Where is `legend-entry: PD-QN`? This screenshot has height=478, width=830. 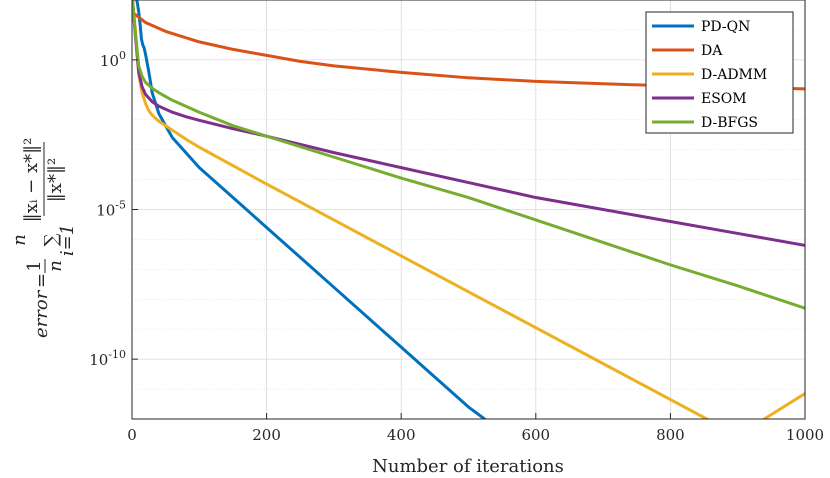
legend-entry: PD-QN is located at coordinates (701, 27).